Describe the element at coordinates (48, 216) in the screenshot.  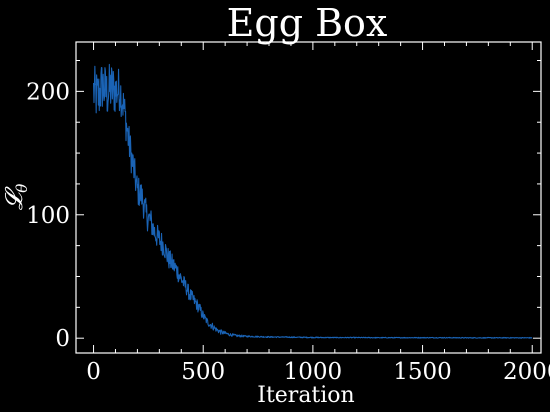
I see `y-tick-label: 100` at that location.